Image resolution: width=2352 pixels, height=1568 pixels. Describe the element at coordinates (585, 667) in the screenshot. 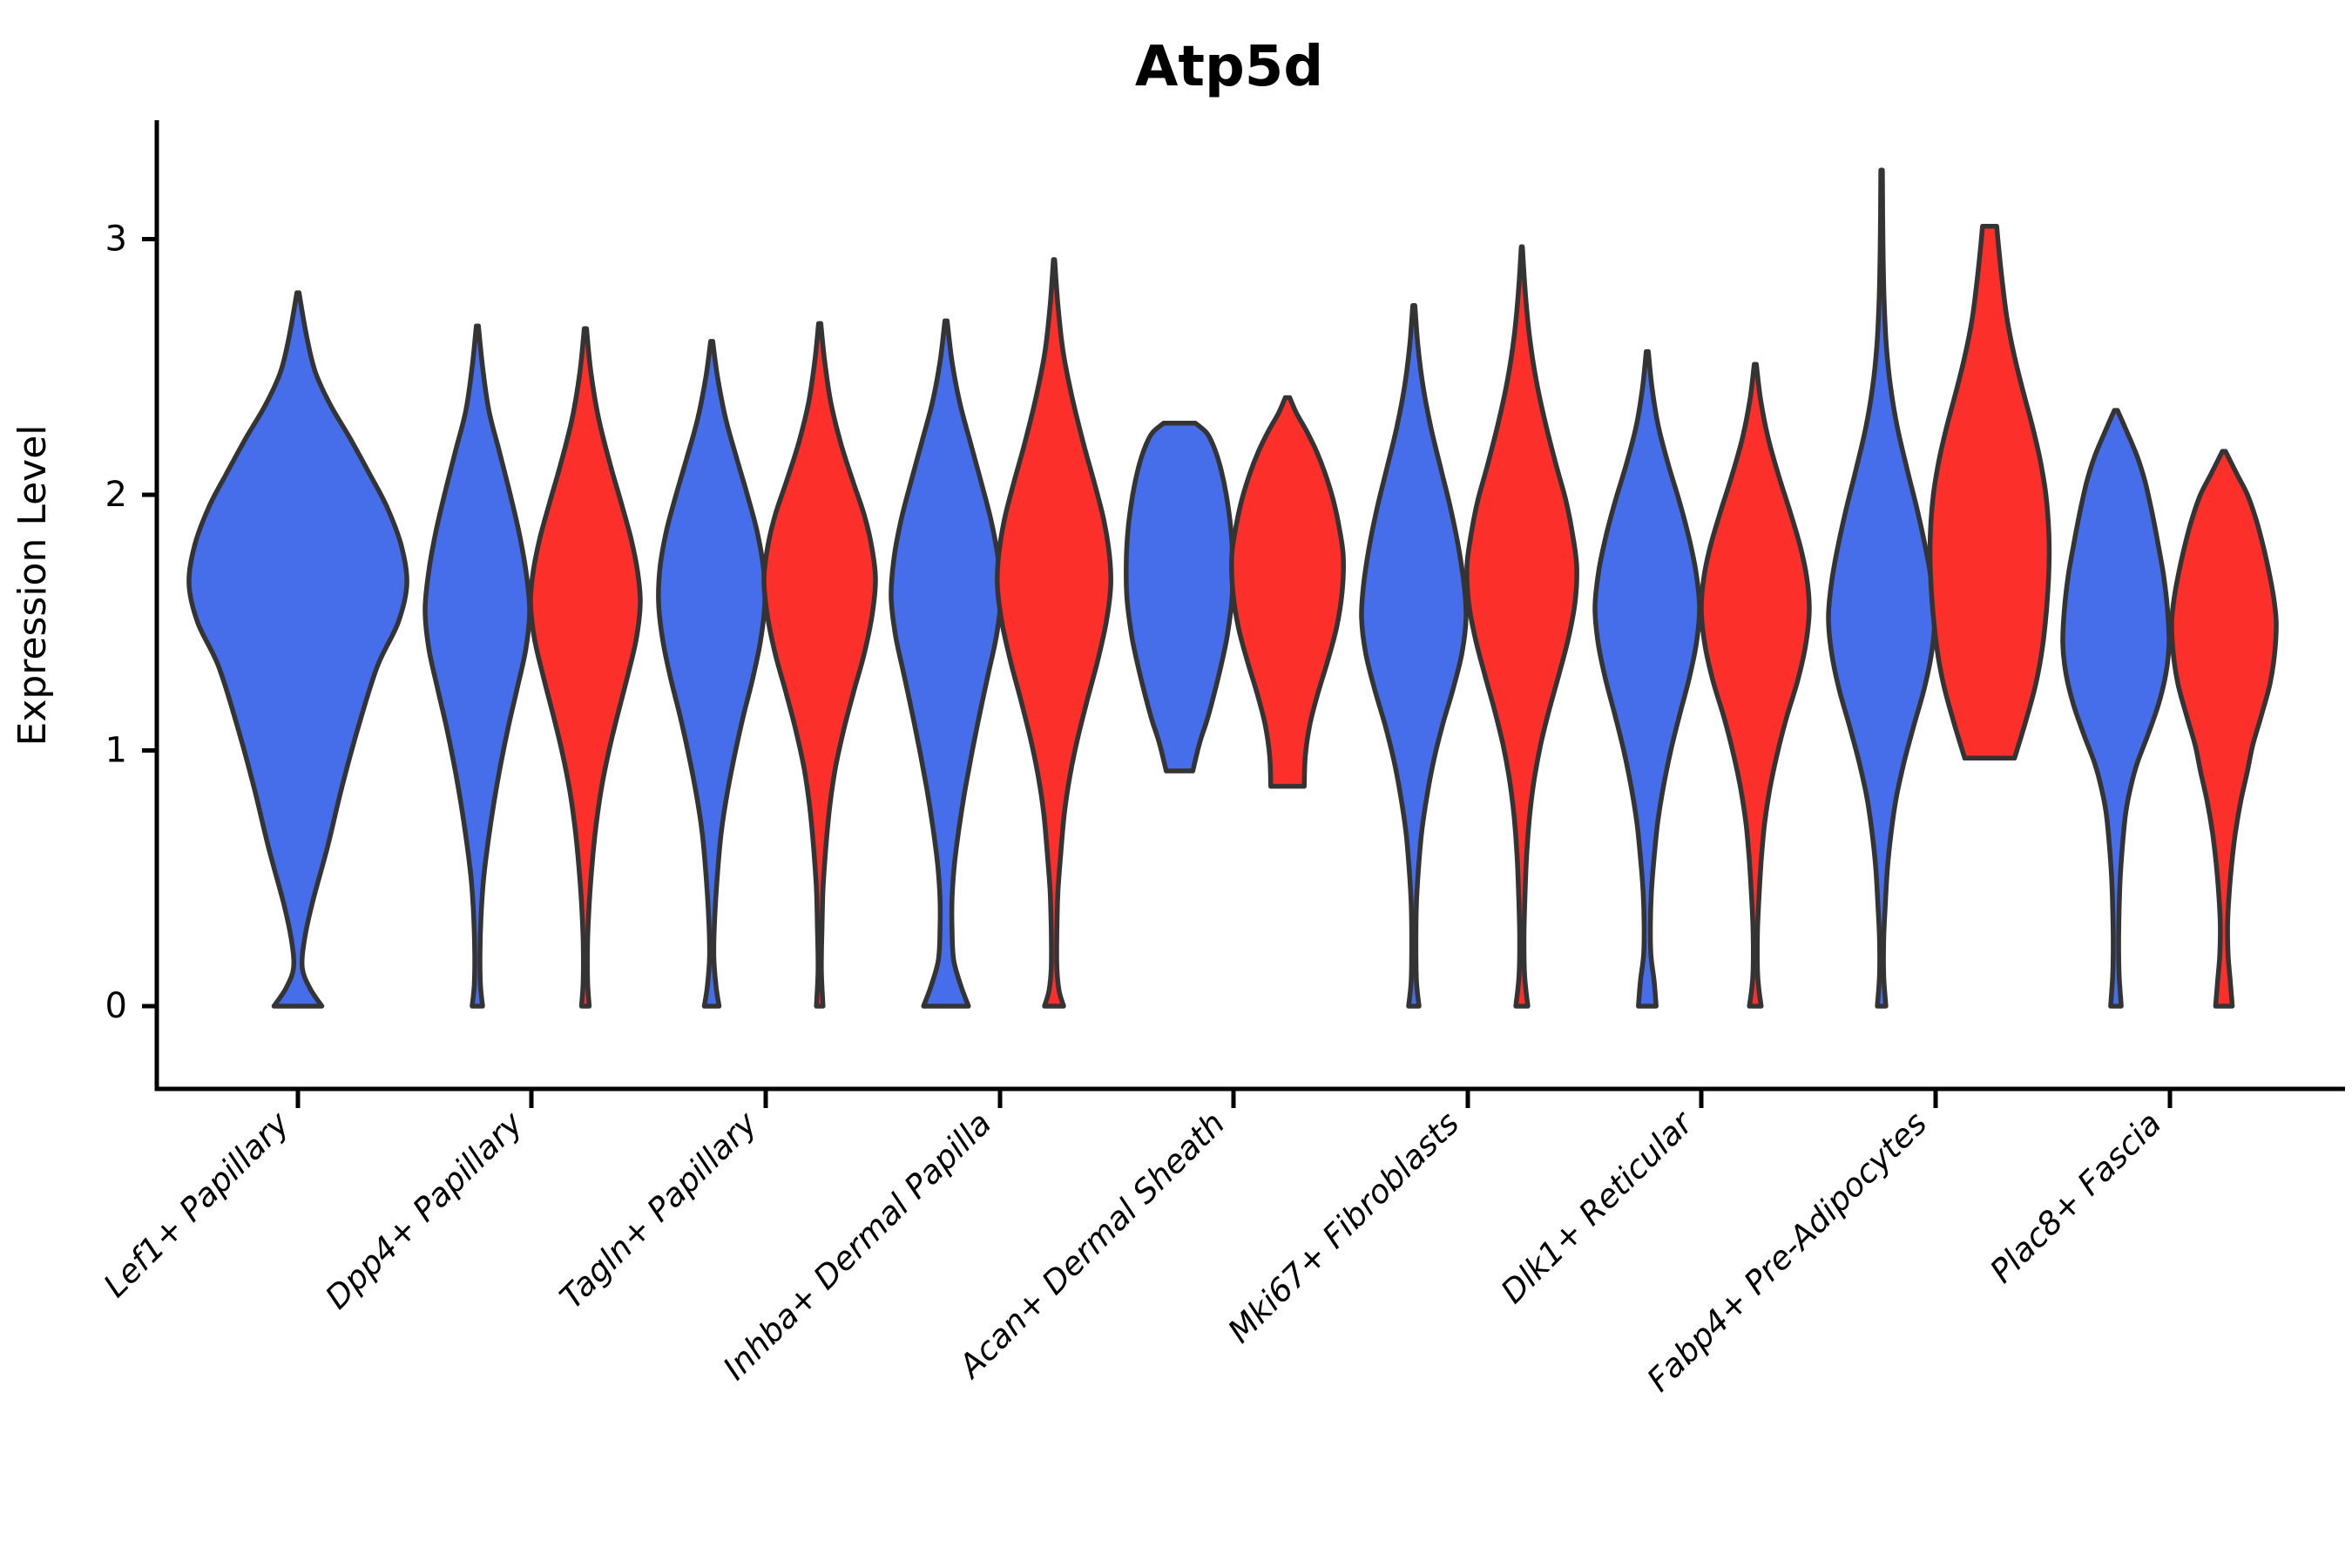

I see `violin-1-red` at that location.